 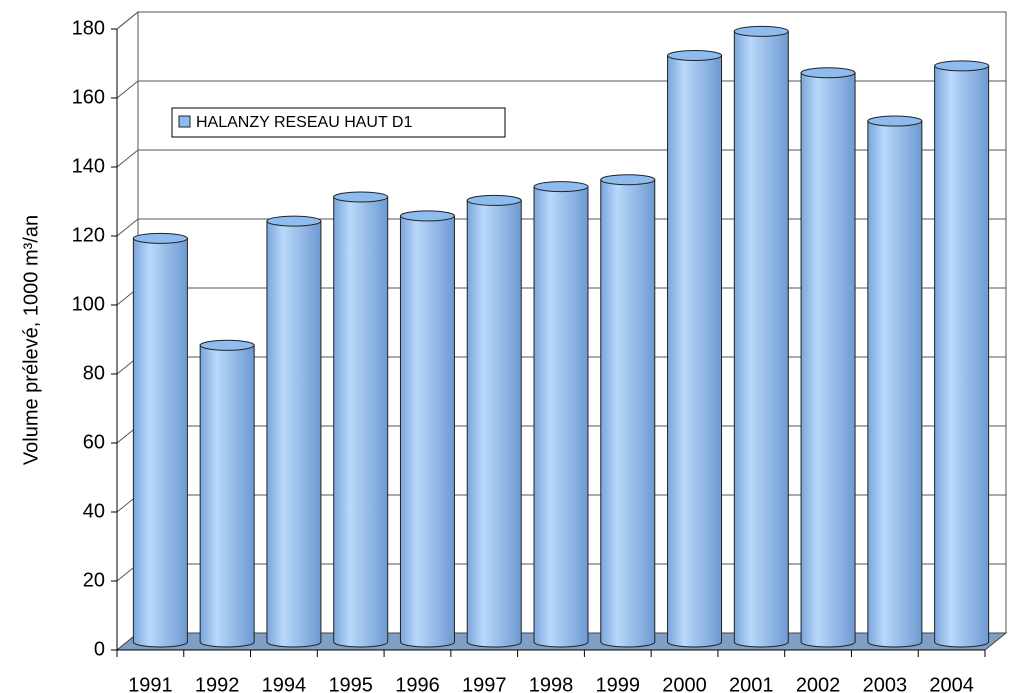 What do you see at coordinates (94, 373) in the screenshot?
I see `y-tick-label: 80` at bounding box center [94, 373].